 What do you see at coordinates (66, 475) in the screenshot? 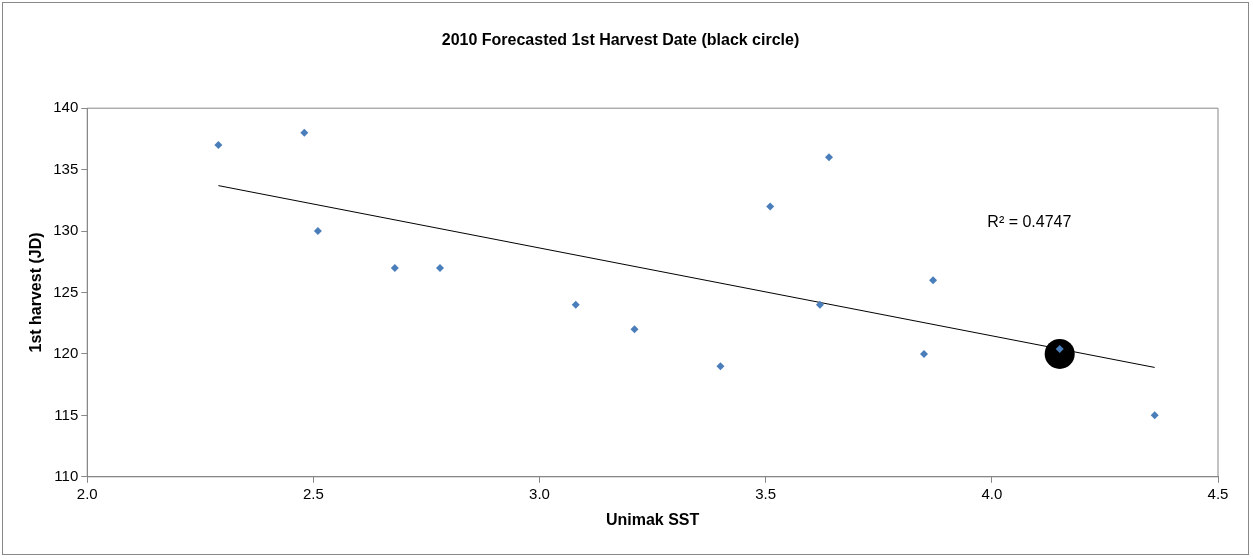
I see `y-tick-label: 110` at bounding box center [66, 475].